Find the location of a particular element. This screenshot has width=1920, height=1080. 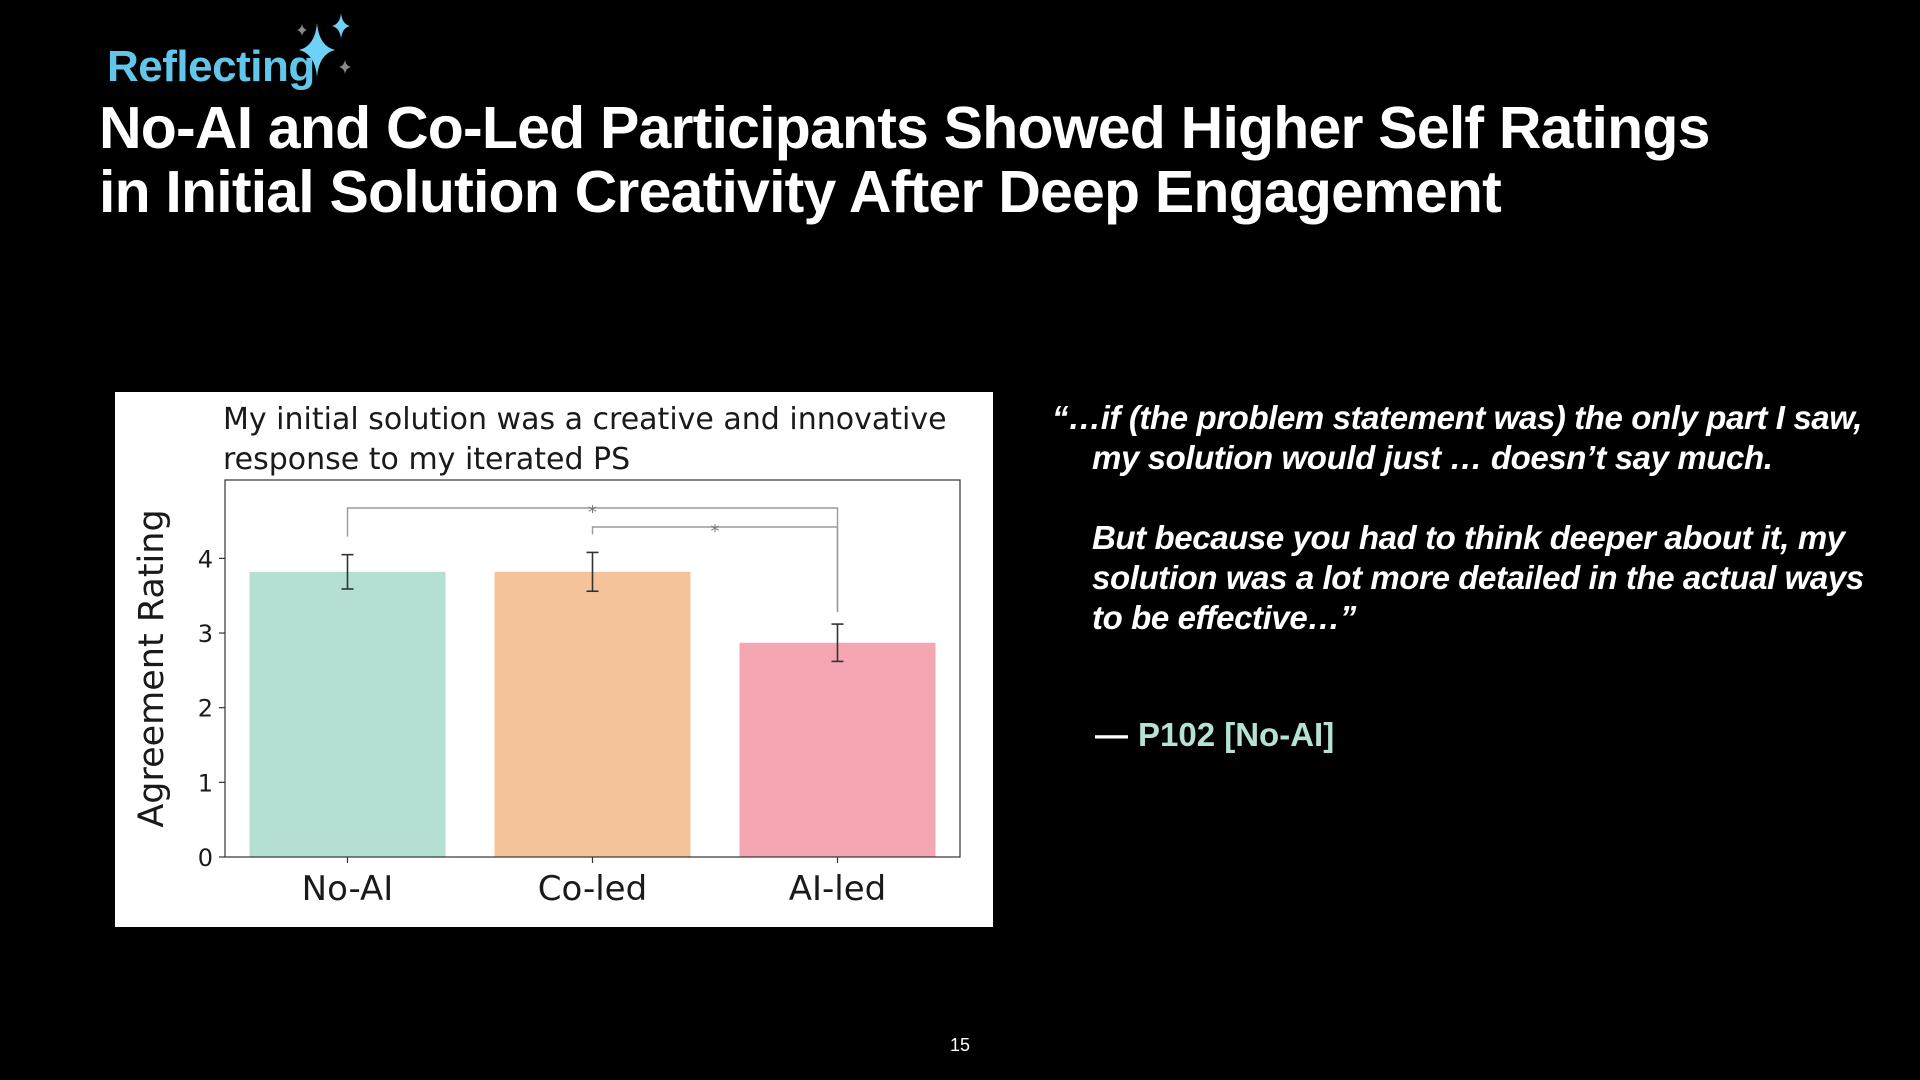

significance-bracket is located at coordinates (715, 569).